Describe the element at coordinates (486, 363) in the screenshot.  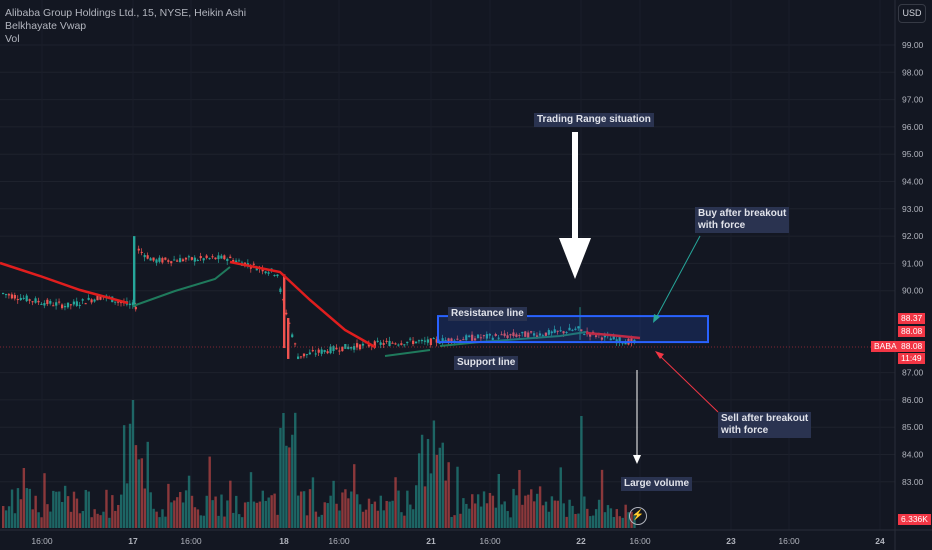
I see `annotation-support: Support line` at that location.